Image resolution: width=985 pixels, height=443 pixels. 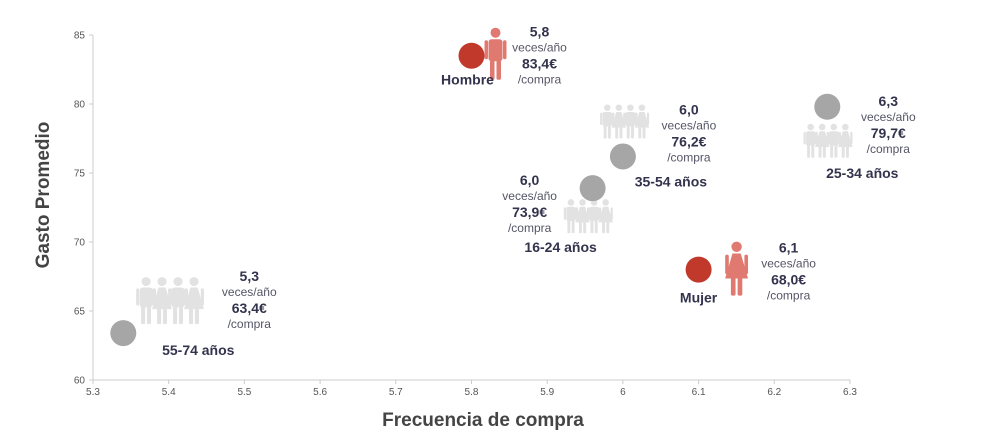 What do you see at coordinates (540, 32) in the screenshot?
I see `frequency-value: 5,8` at bounding box center [540, 32].